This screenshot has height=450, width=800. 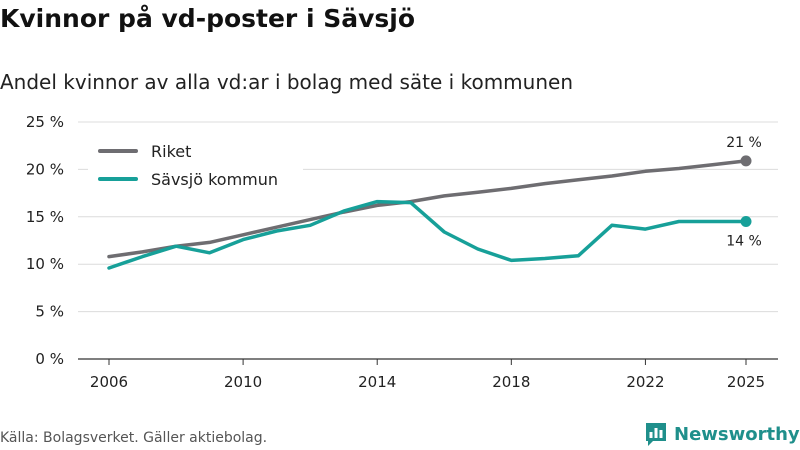 I want to click on end-marker-savsjo, so click(x=746, y=222).